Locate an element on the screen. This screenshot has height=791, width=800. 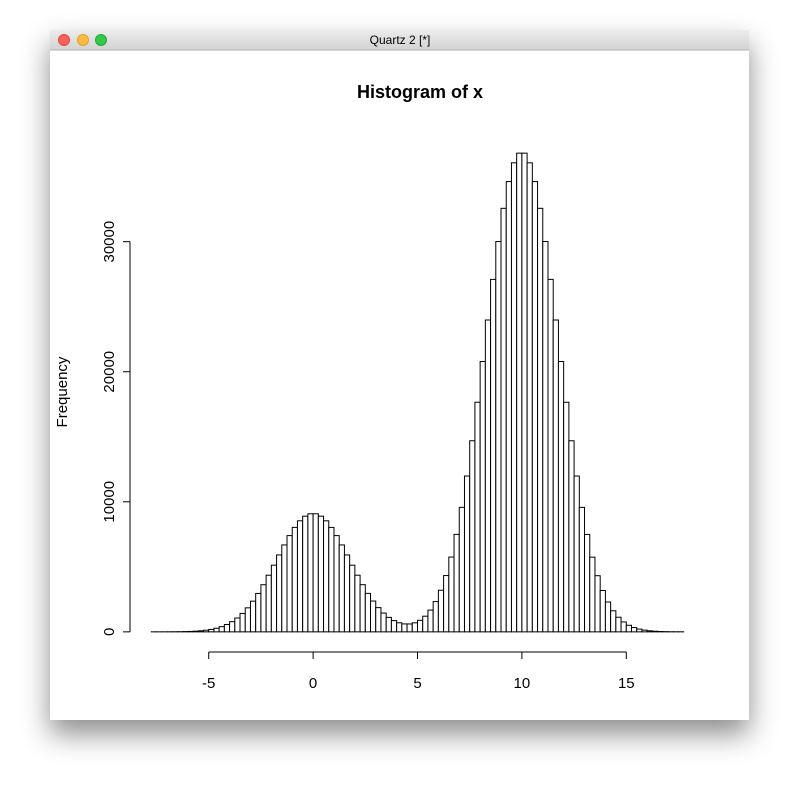
y-tick-label: 30000 is located at coordinates (109, 242).